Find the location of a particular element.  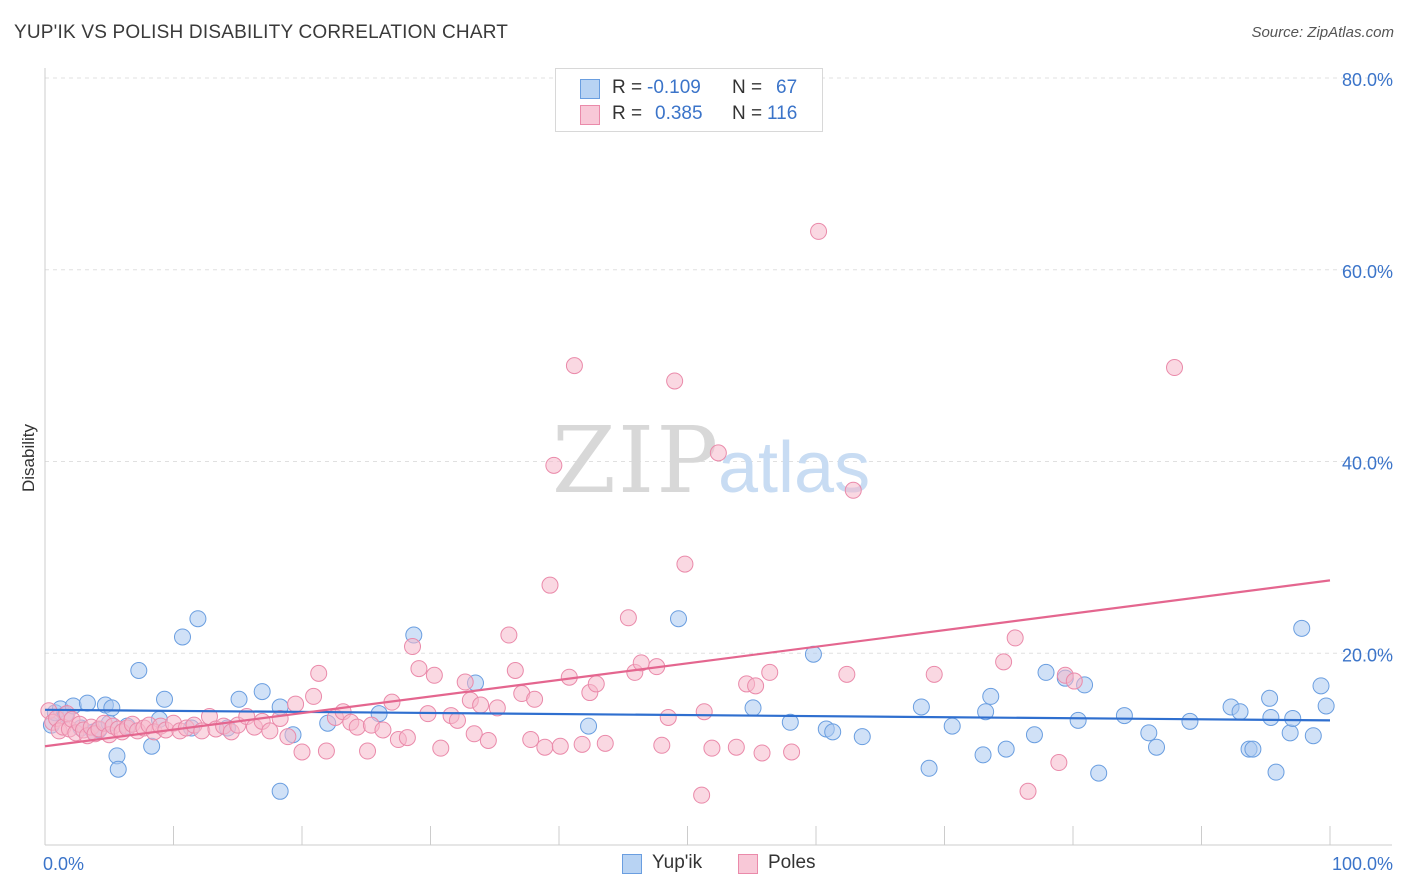

x-tick-label: 0.0% is located at coordinates (63, 864).